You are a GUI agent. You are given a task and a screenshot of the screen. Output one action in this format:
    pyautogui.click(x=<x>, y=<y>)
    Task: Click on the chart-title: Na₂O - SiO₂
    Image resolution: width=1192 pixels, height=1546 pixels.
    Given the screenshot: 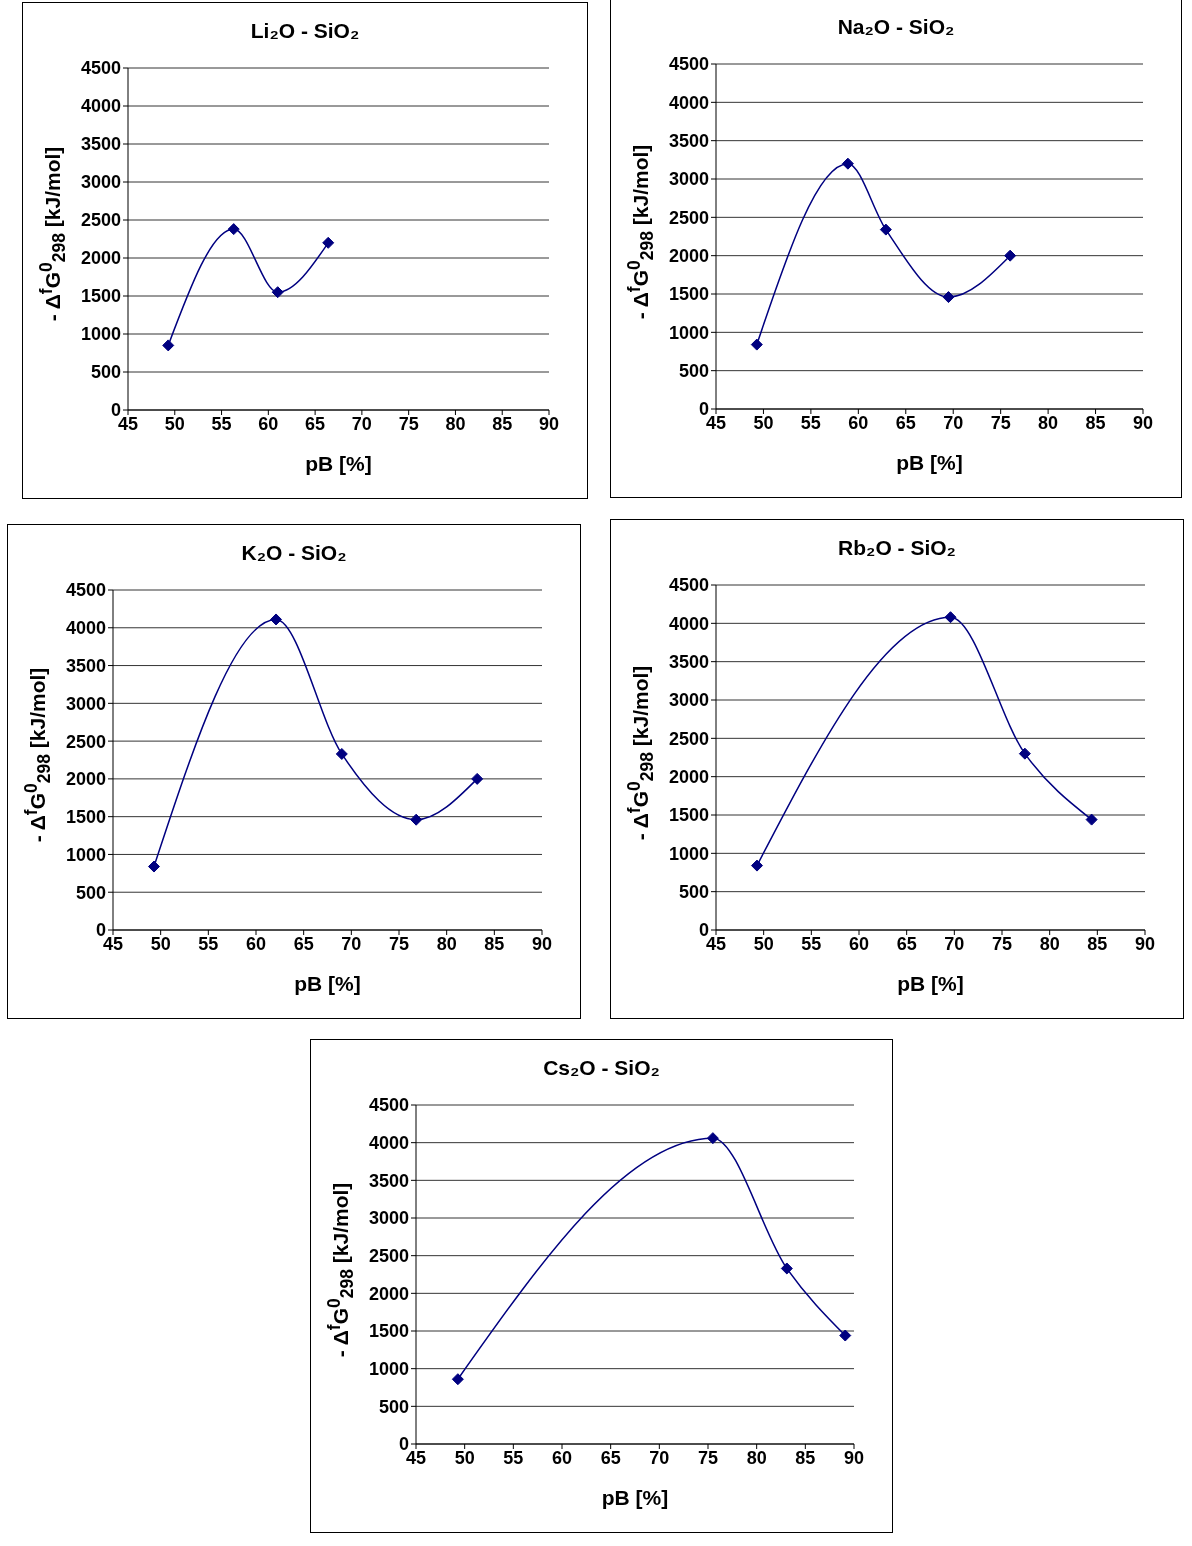 What is the action you would take?
    pyautogui.click(x=896, y=27)
    